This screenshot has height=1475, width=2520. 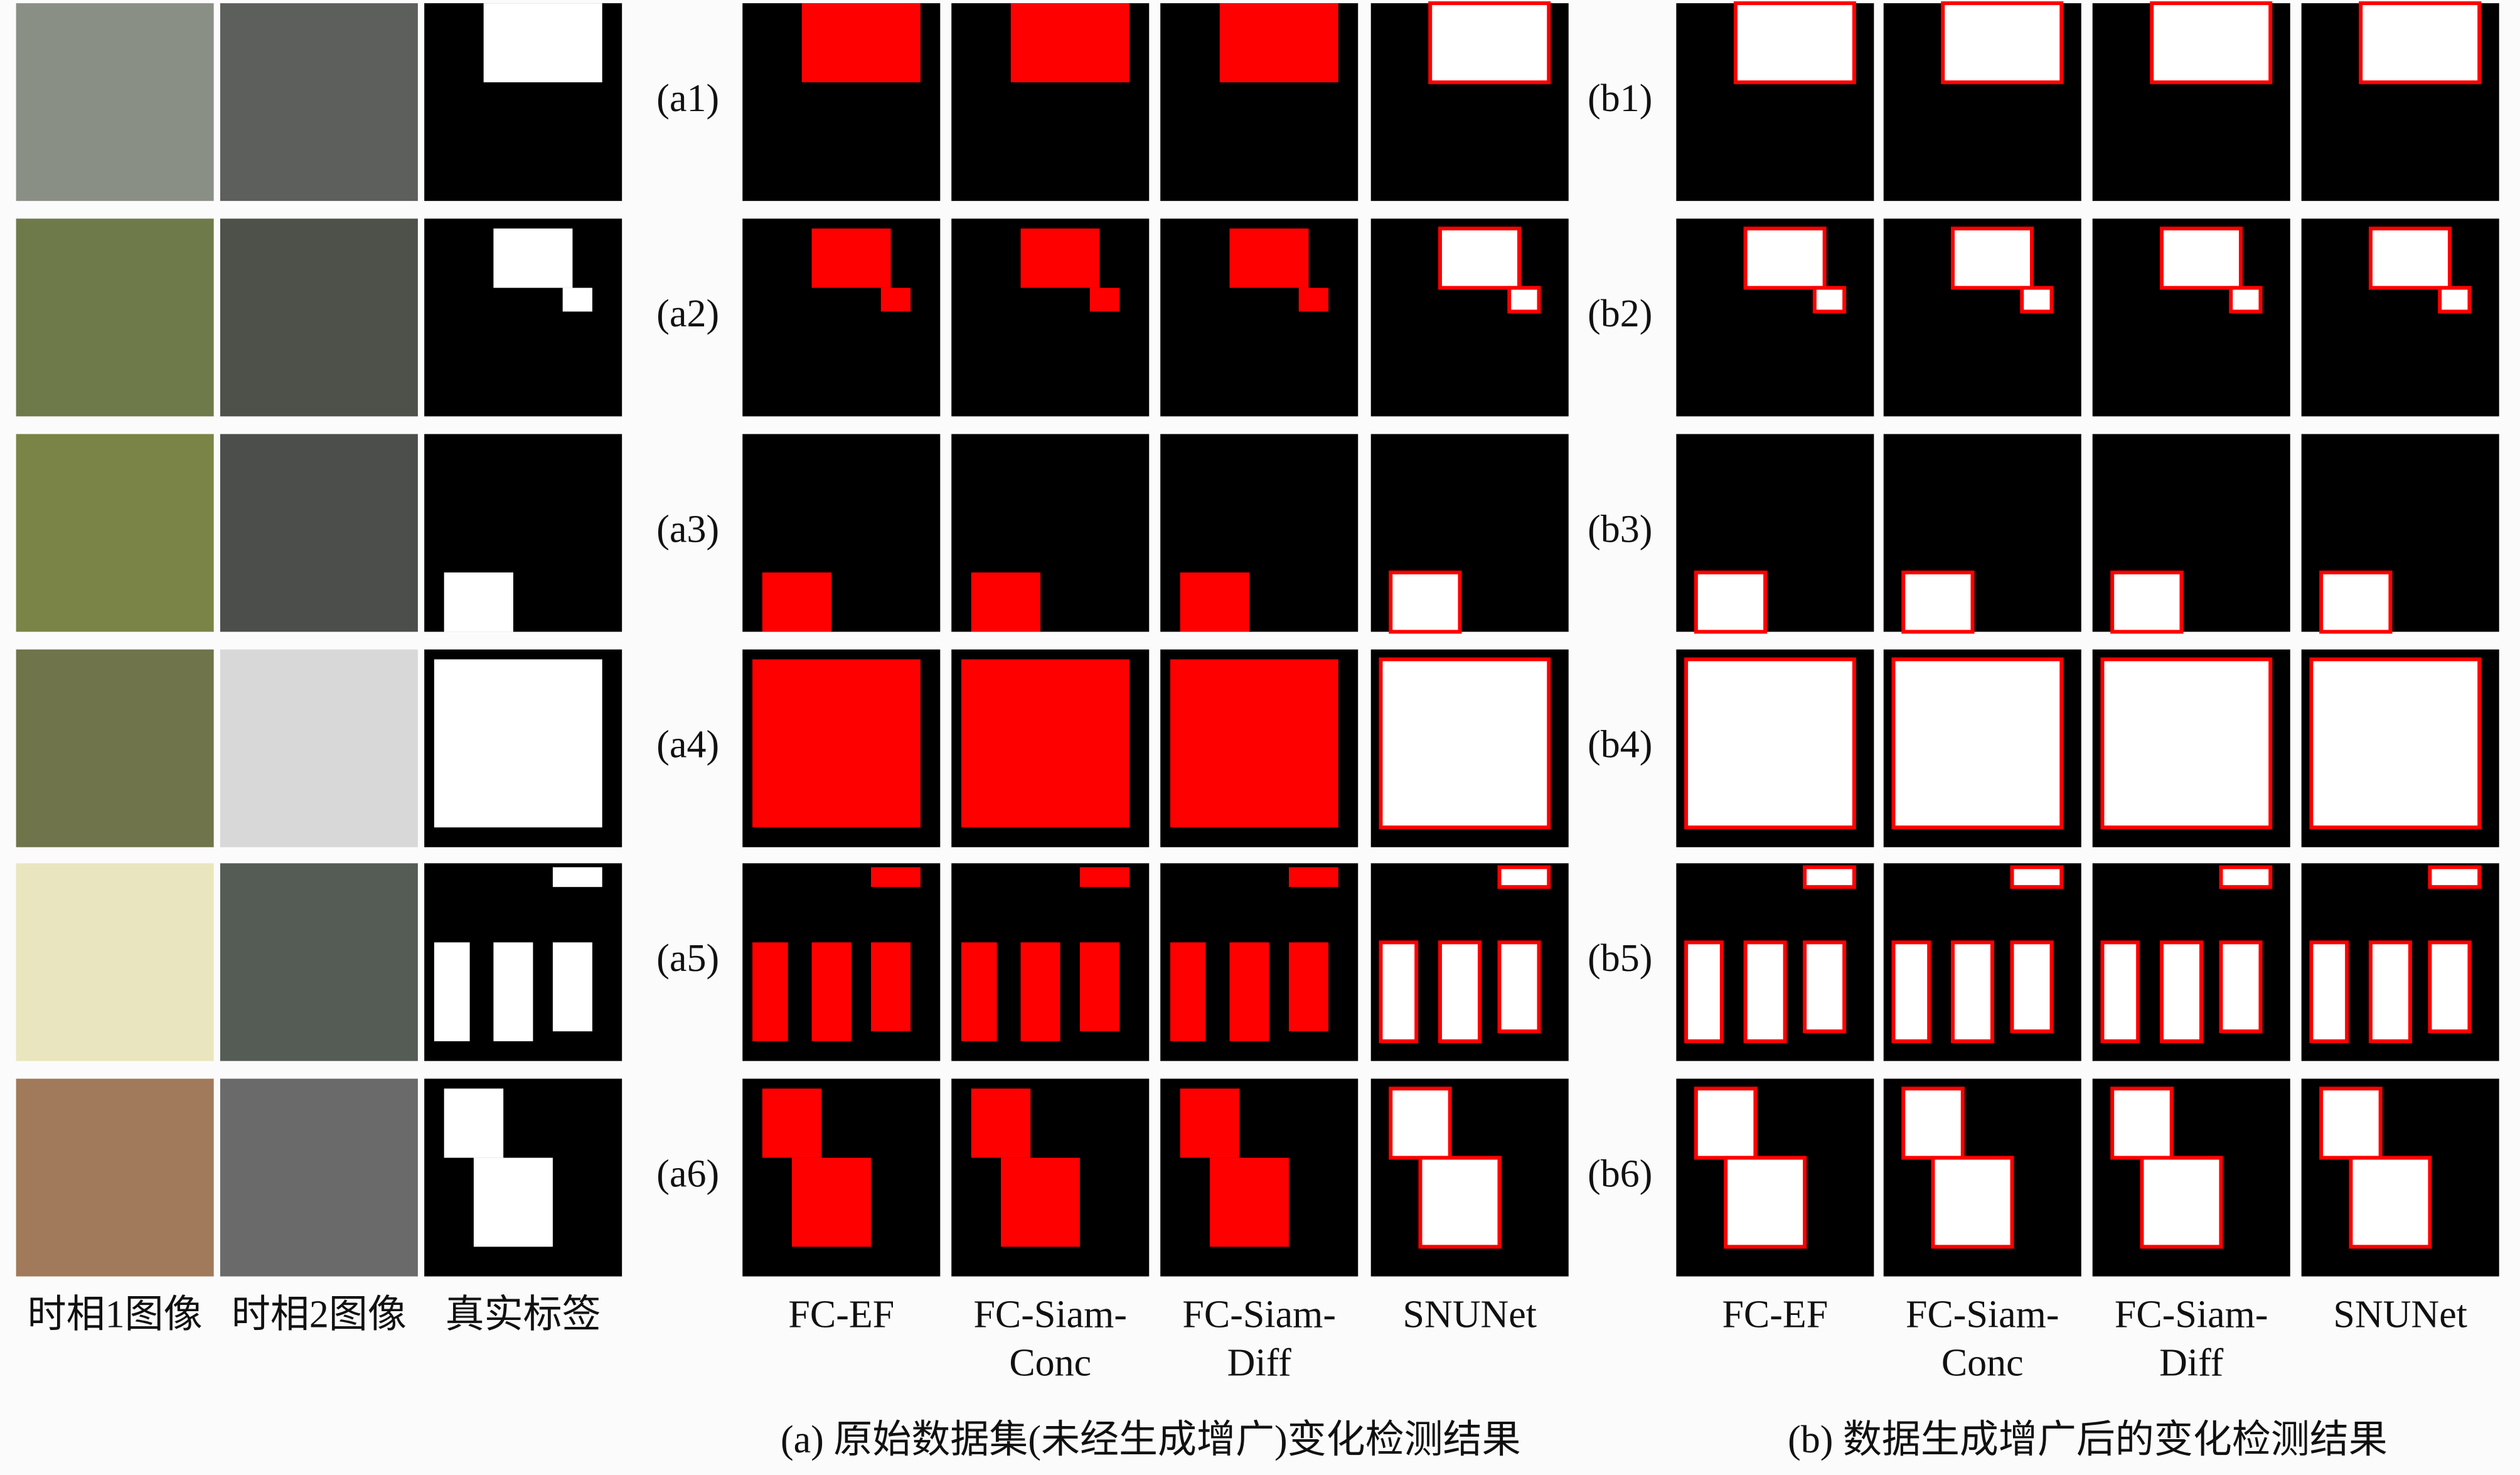 I want to click on column-label: Diff, so click(x=1259, y=1362).